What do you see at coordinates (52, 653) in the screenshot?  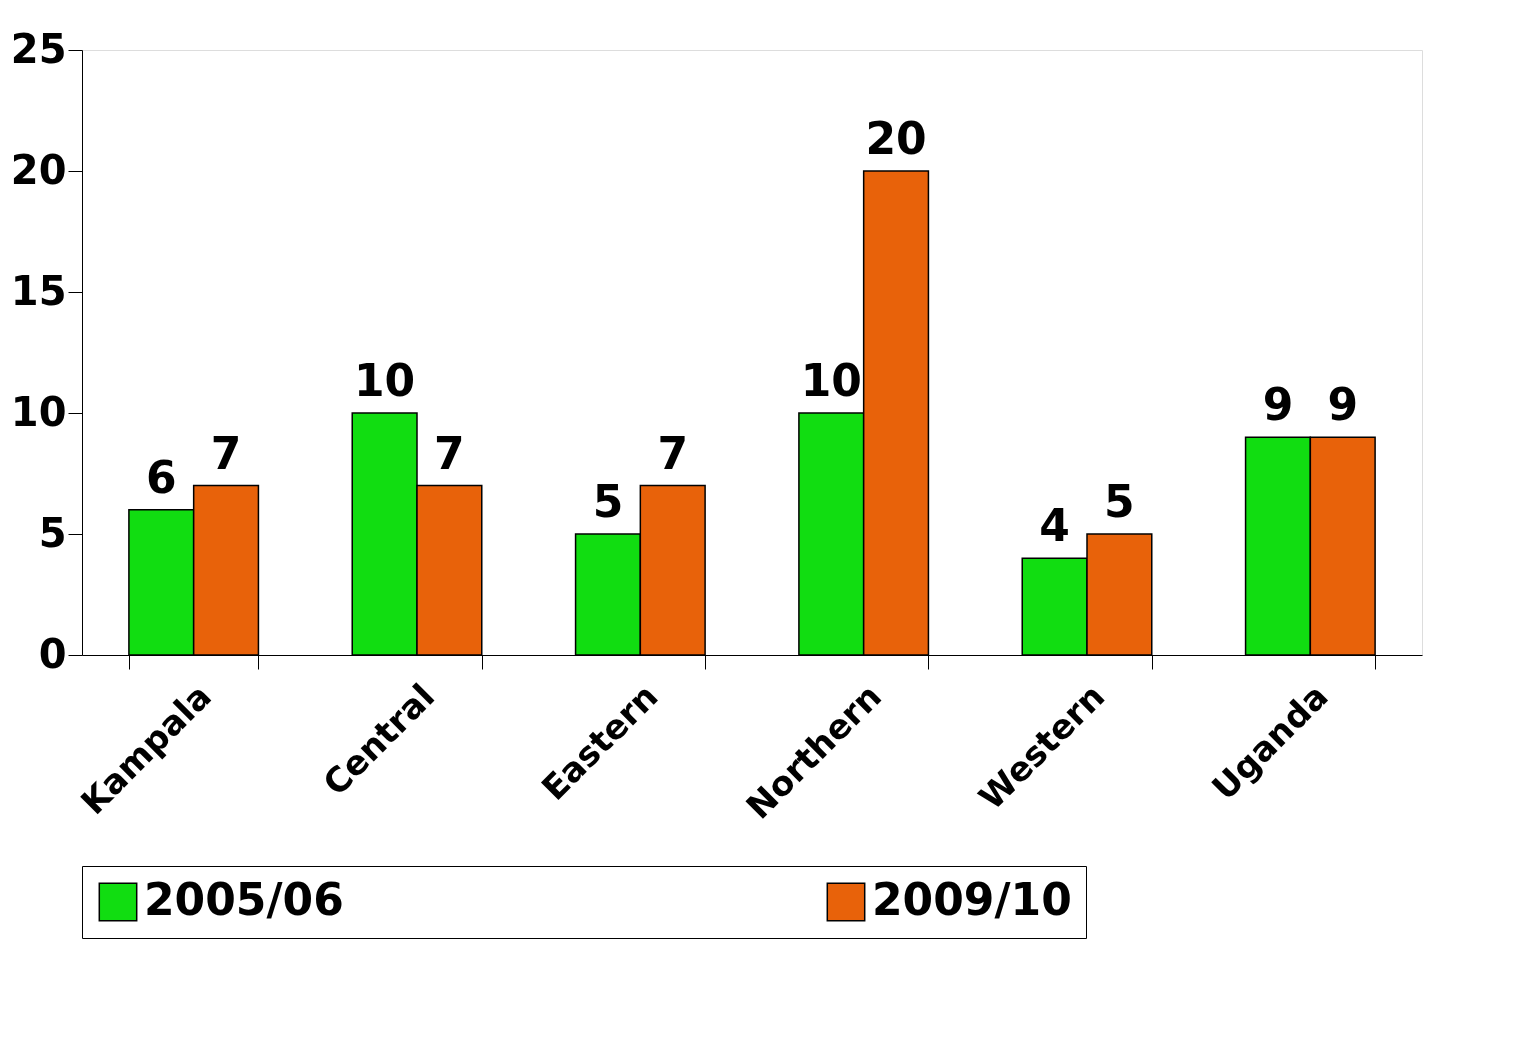 I see `y-tick-label: 0` at bounding box center [52, 653].